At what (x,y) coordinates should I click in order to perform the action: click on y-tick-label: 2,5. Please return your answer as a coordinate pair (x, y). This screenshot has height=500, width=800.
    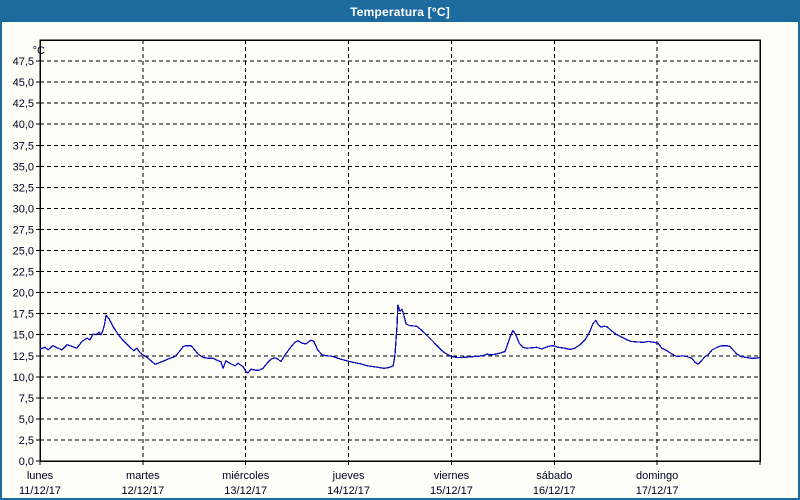
    Looking at the image, I should click on (26, 441).